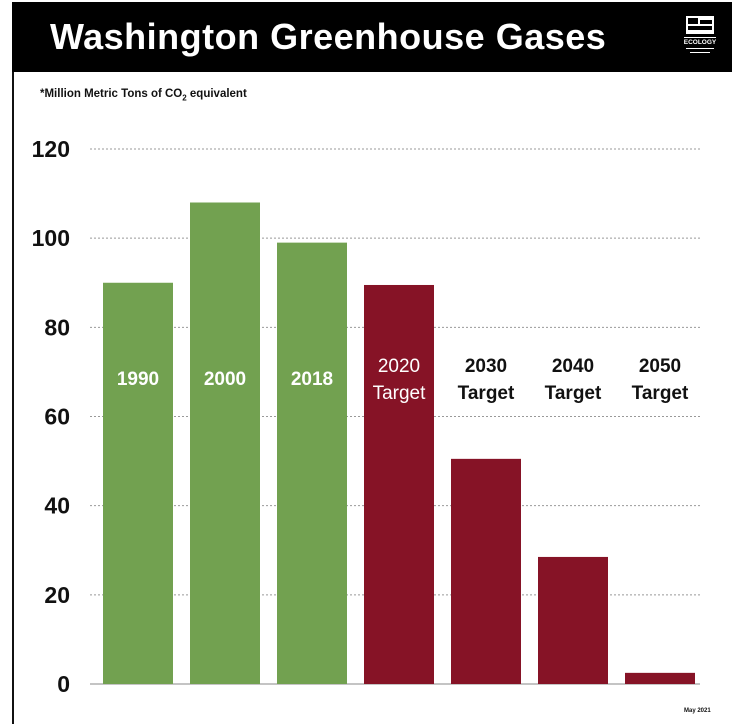  What do you see at coordinates (399, 366) in the screenshot?
I see `bar-label: 2020` at bounding box center [399, 366].